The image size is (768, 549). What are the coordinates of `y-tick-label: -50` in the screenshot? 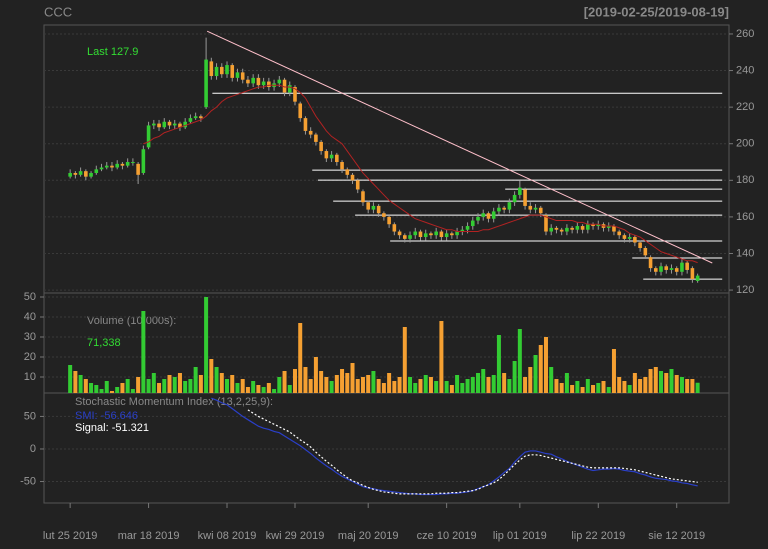 It's located at (28, 481).